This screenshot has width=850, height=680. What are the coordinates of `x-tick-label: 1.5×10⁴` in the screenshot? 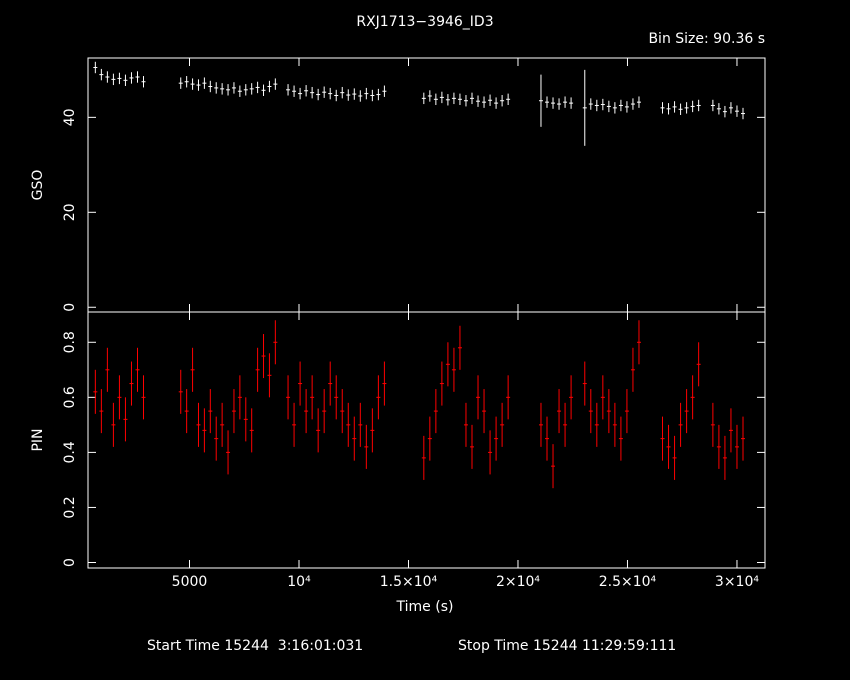 It's located at (409, 582).